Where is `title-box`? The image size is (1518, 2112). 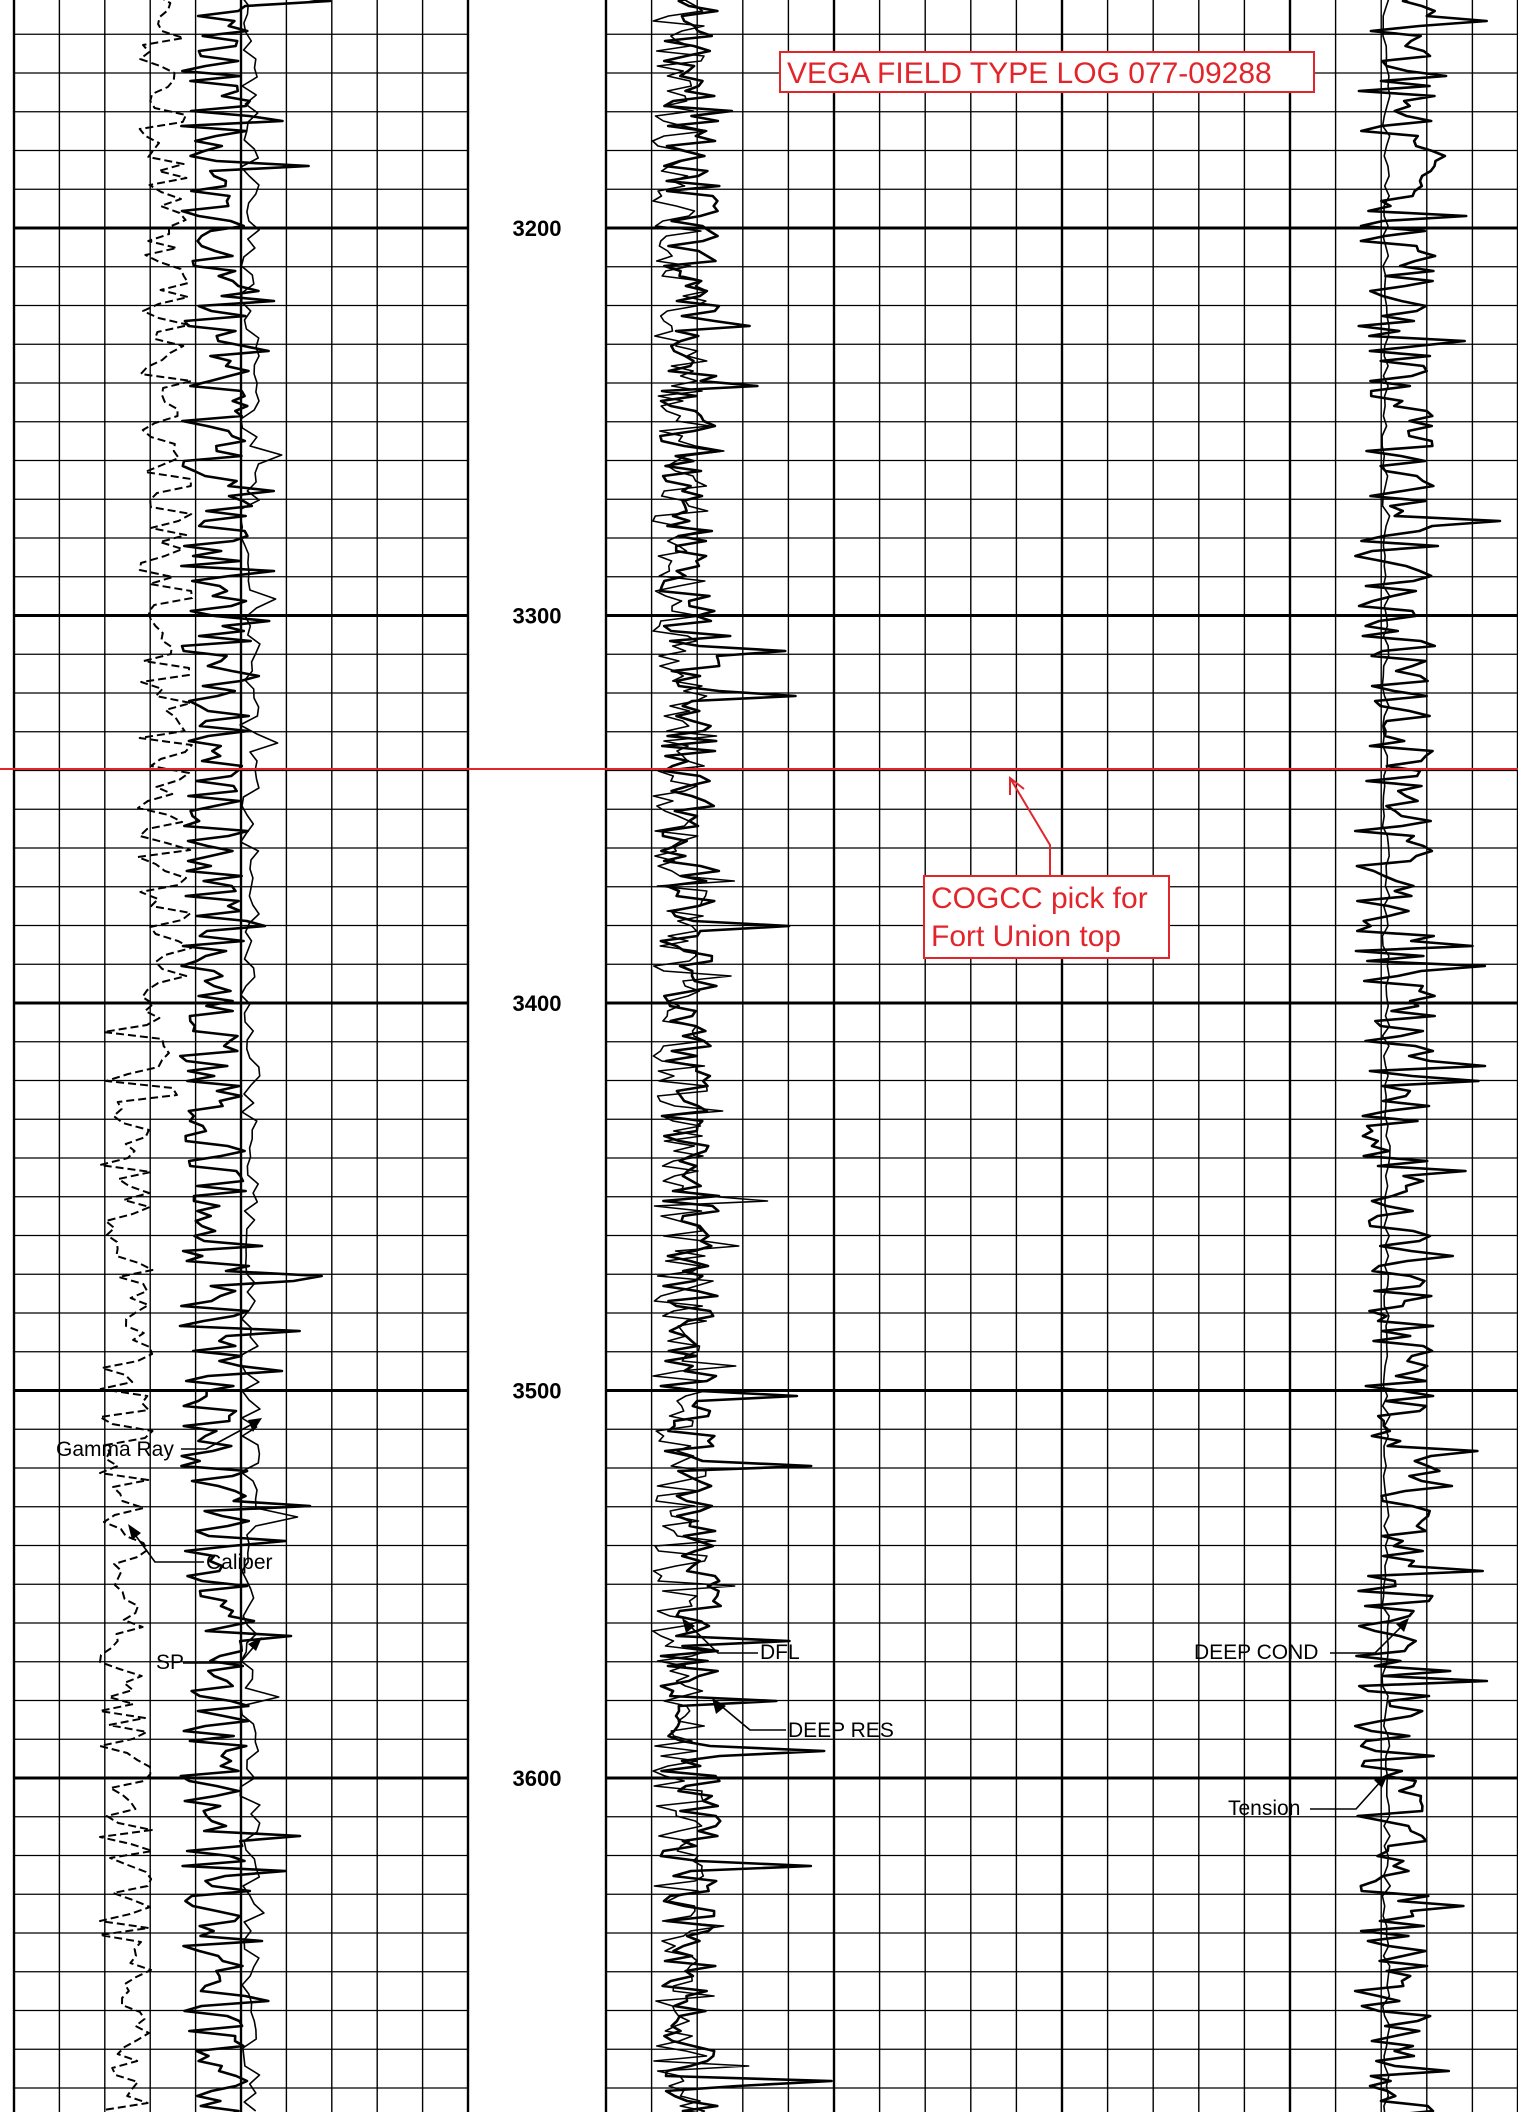
title-box is located at coordinates (1047, 72).